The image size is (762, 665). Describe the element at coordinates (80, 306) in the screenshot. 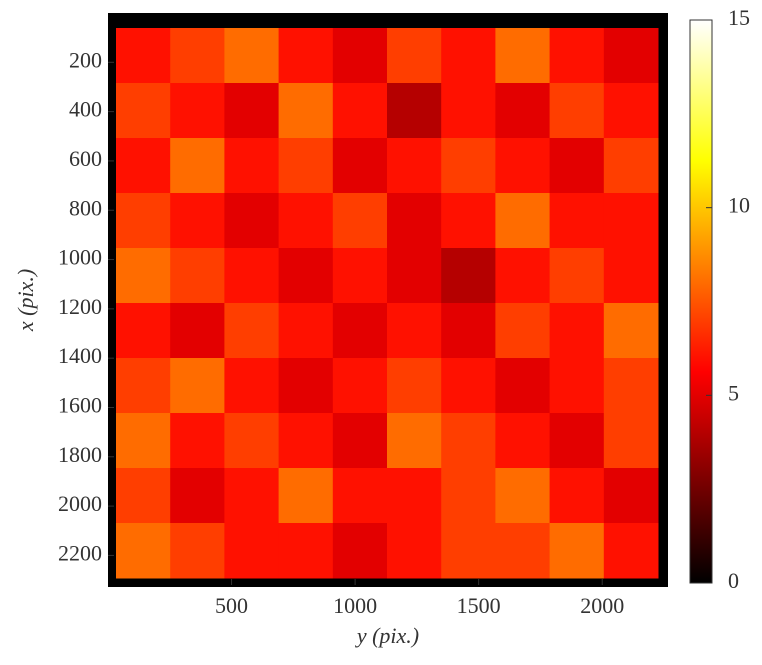

I see `y-tick-label: 1200` at that location.